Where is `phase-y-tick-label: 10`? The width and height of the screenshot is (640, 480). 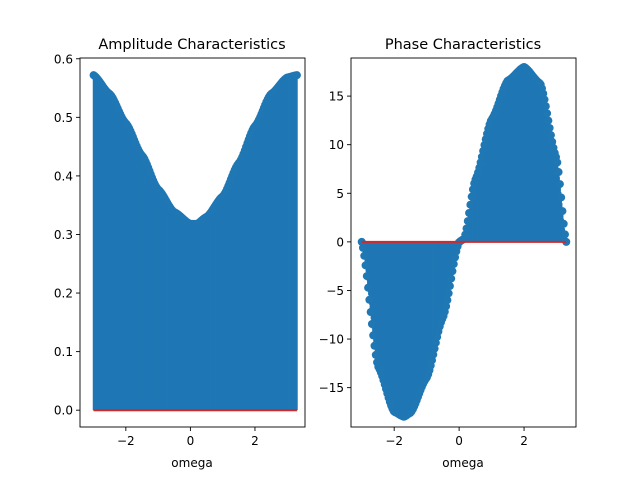
phase-y-tick-label: 10 is located at coordinates (336, 145).